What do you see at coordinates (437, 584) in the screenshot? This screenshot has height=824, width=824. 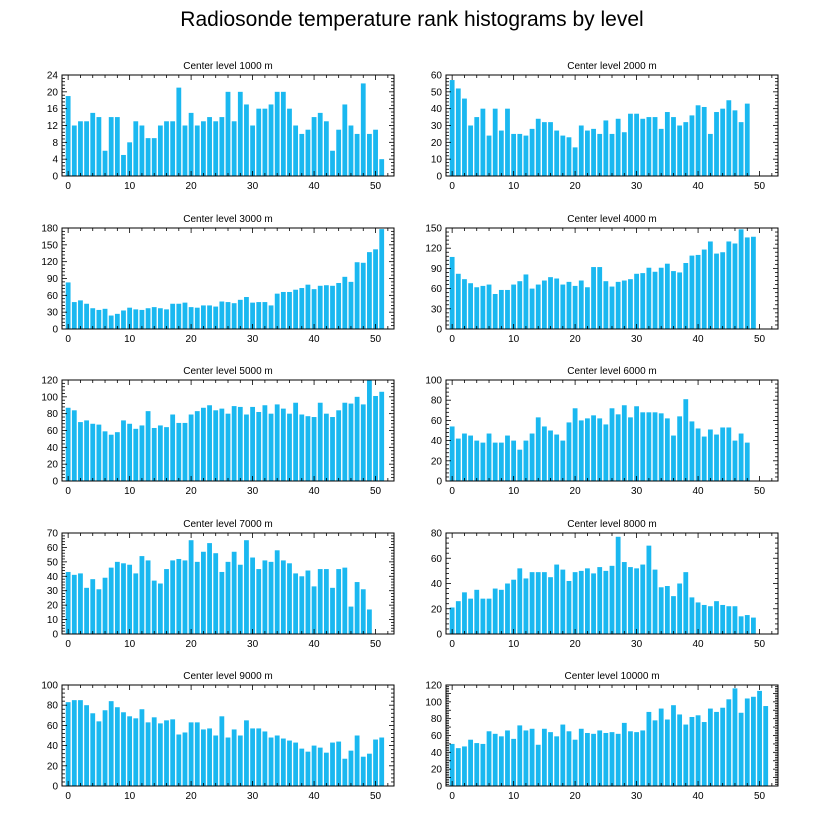 I see `y-tick-label: 40` at bounding box center [437, 584].